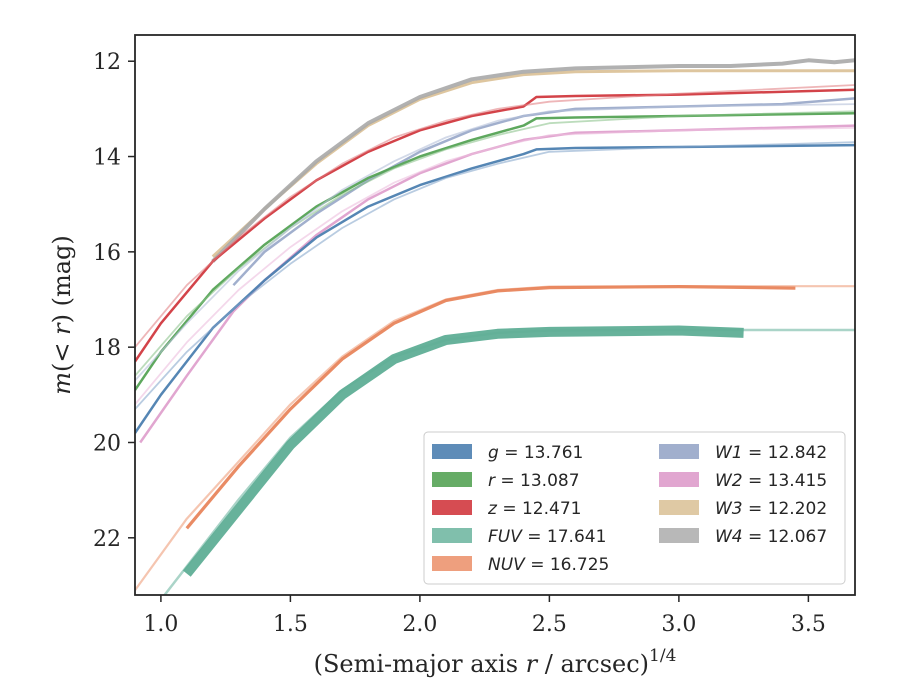  I want to click on legend-label: r = 13.087, so click(534, 481).